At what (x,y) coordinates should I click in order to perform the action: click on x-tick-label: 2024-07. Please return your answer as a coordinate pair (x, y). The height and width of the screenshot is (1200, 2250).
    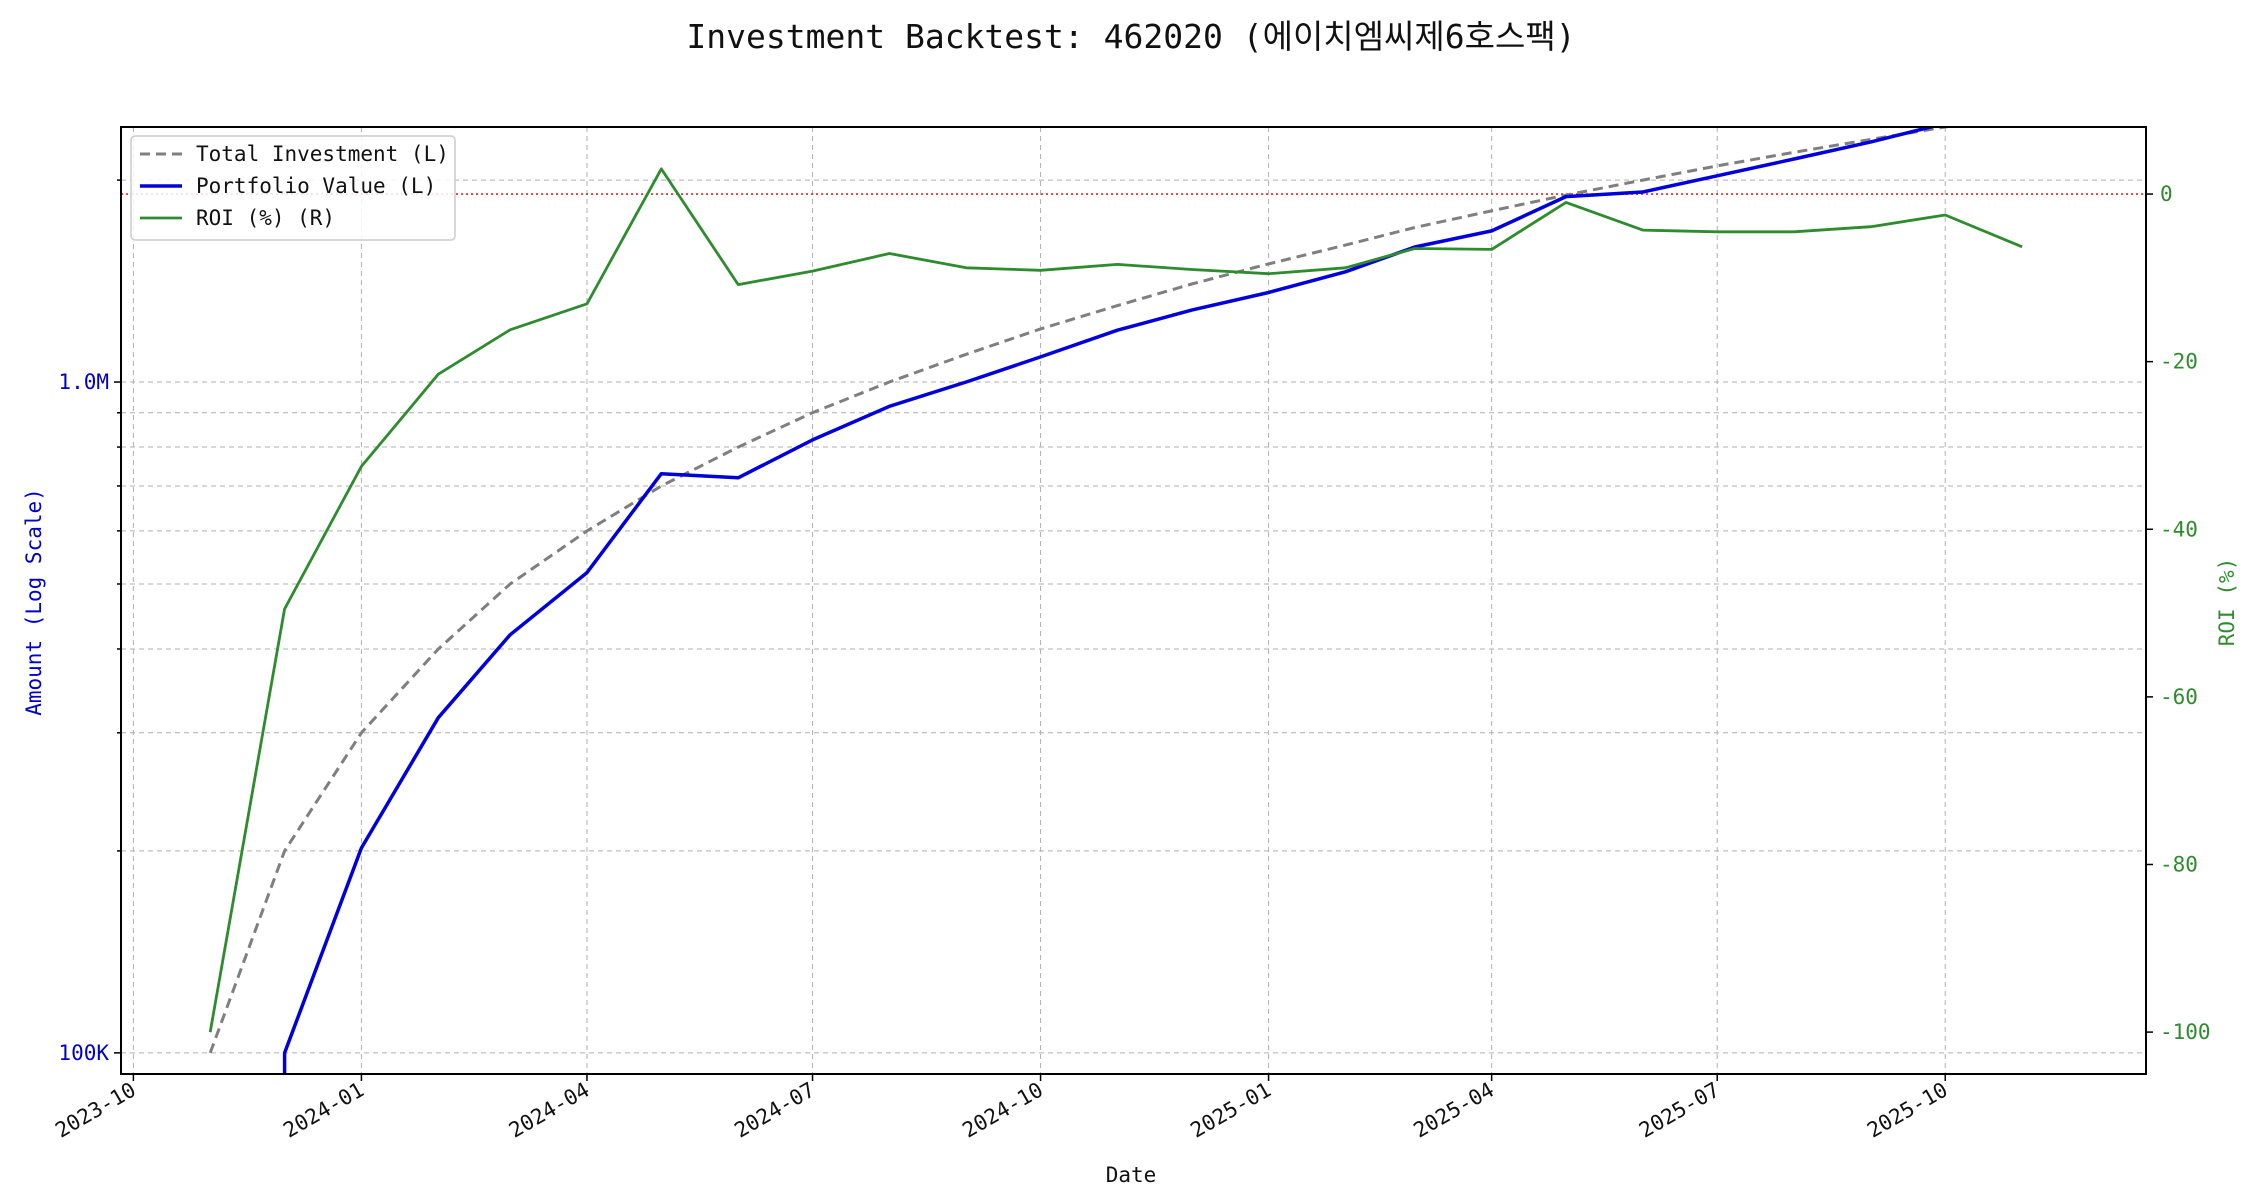
    Looking at the image, I should click on (774, 1110).